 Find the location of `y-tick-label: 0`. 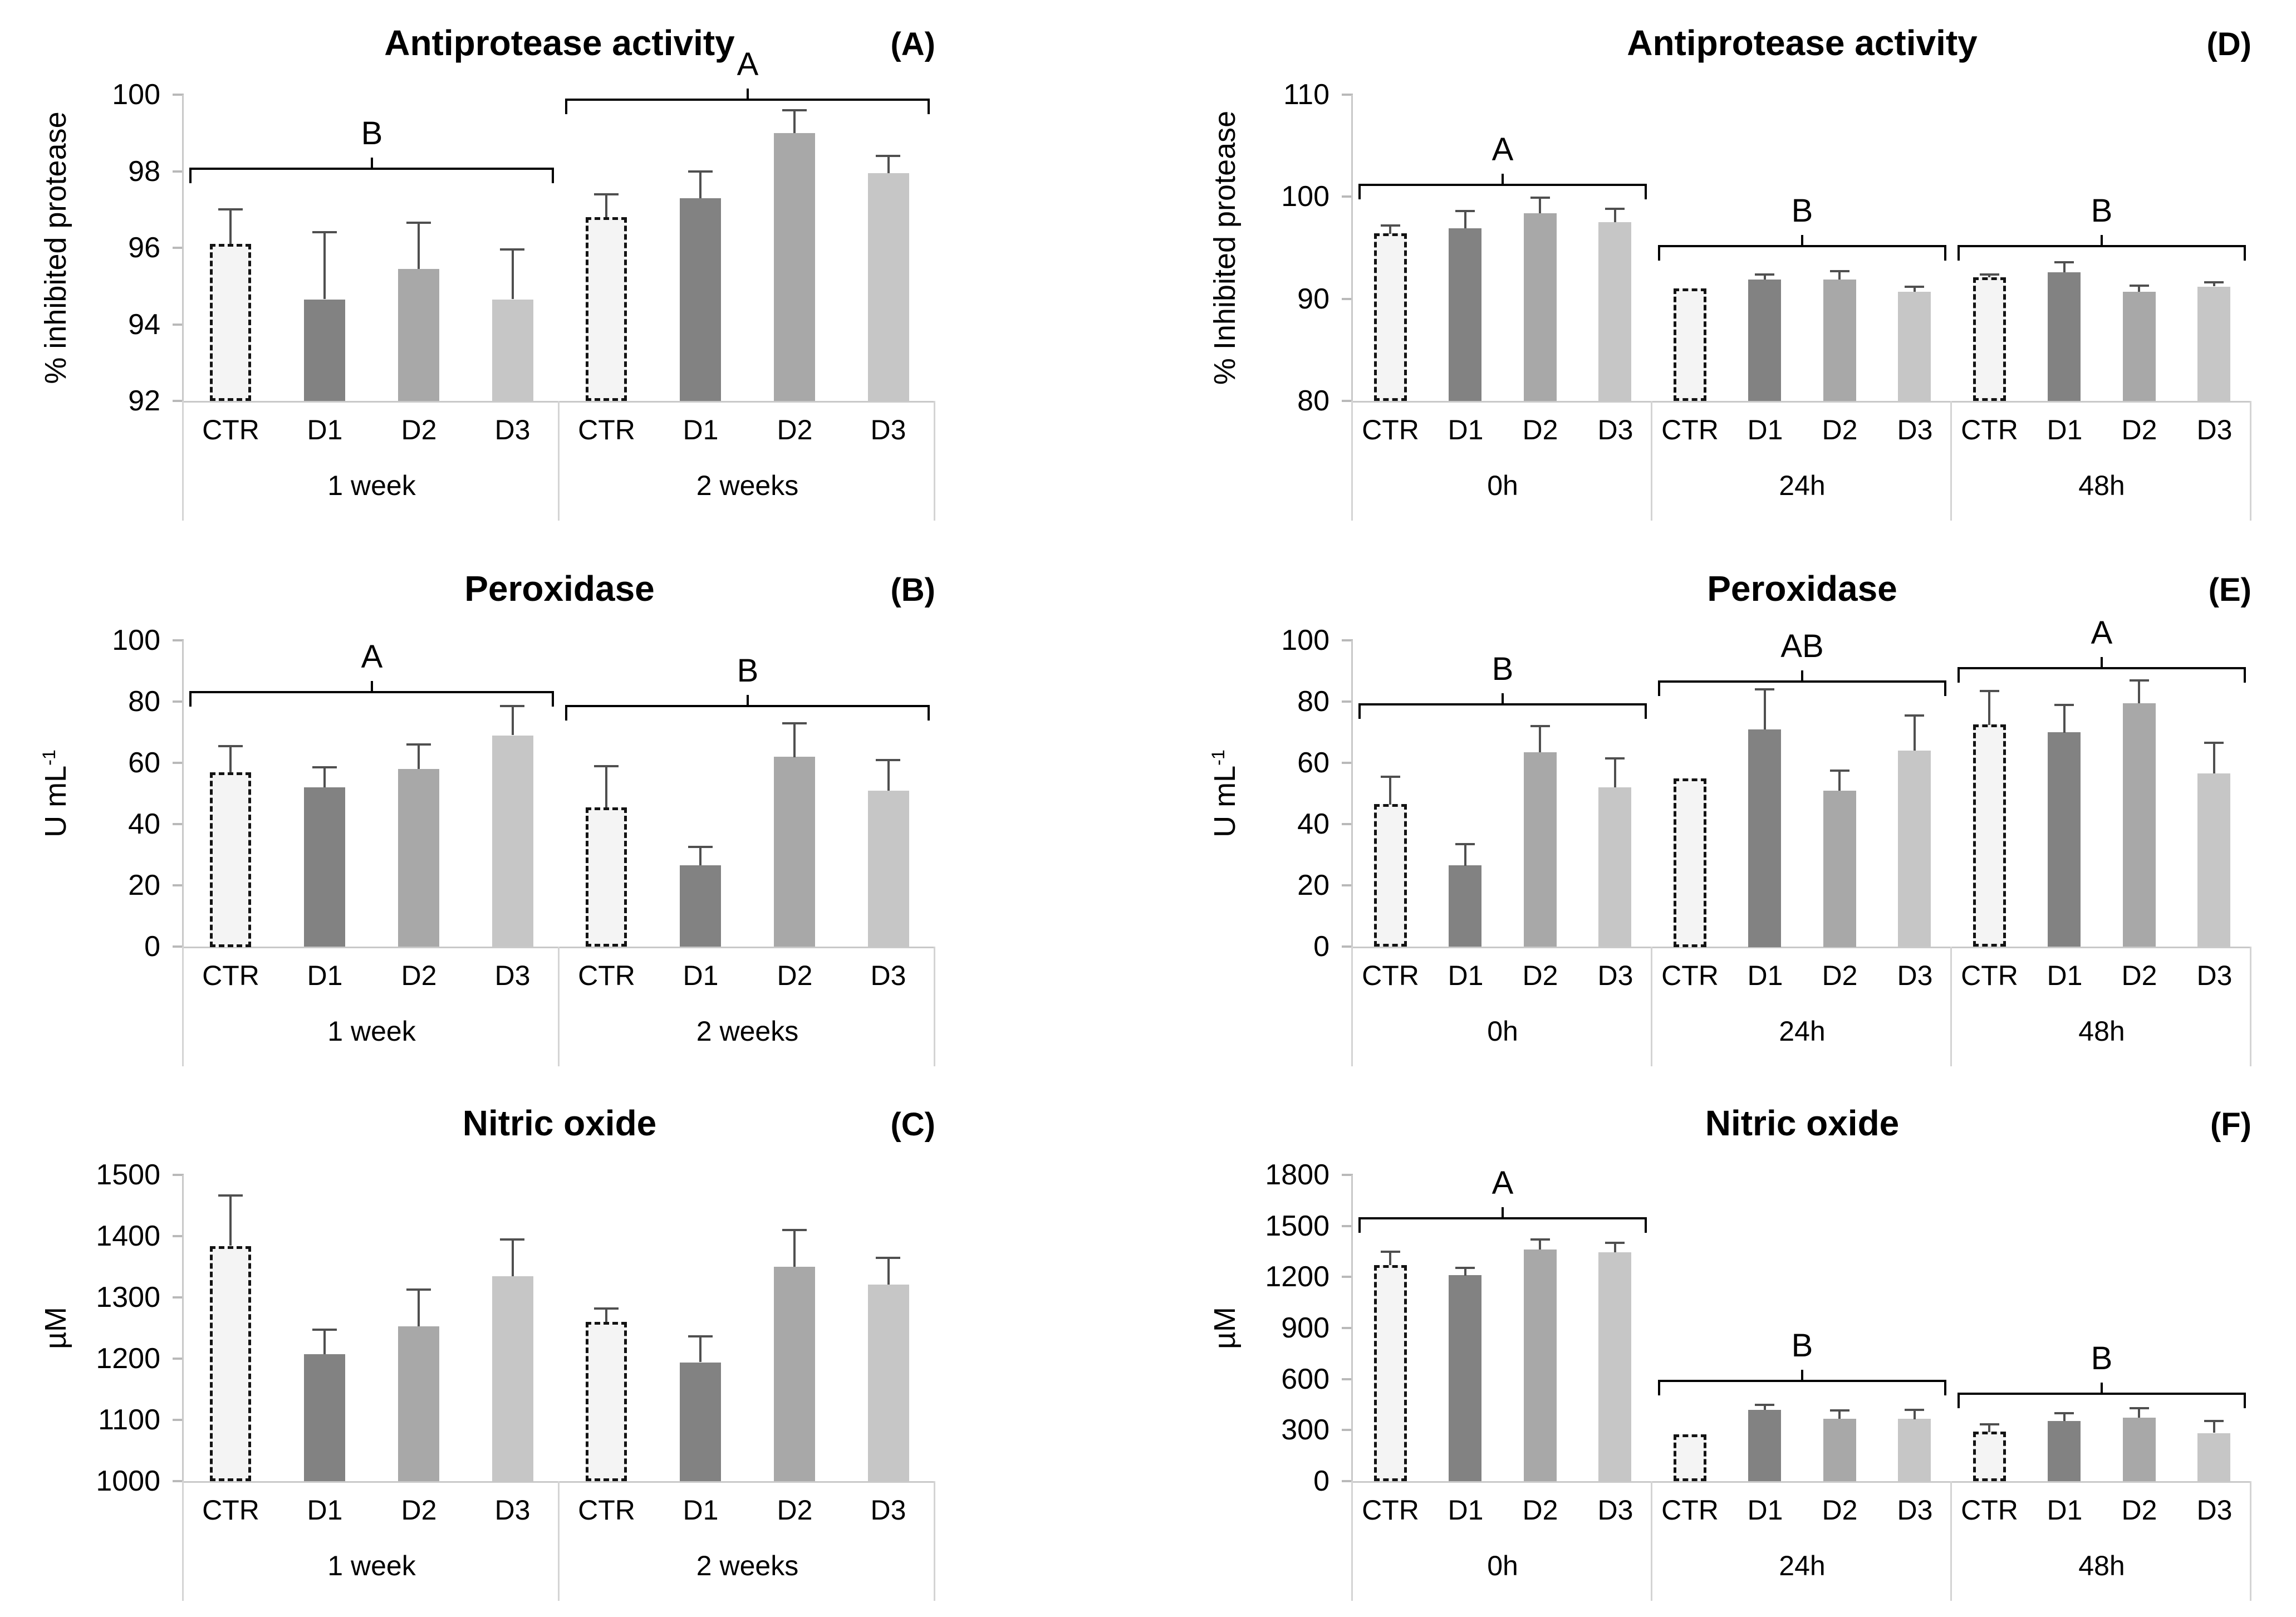

y-tick-label: 0 is located at coordinates (1321, 946).